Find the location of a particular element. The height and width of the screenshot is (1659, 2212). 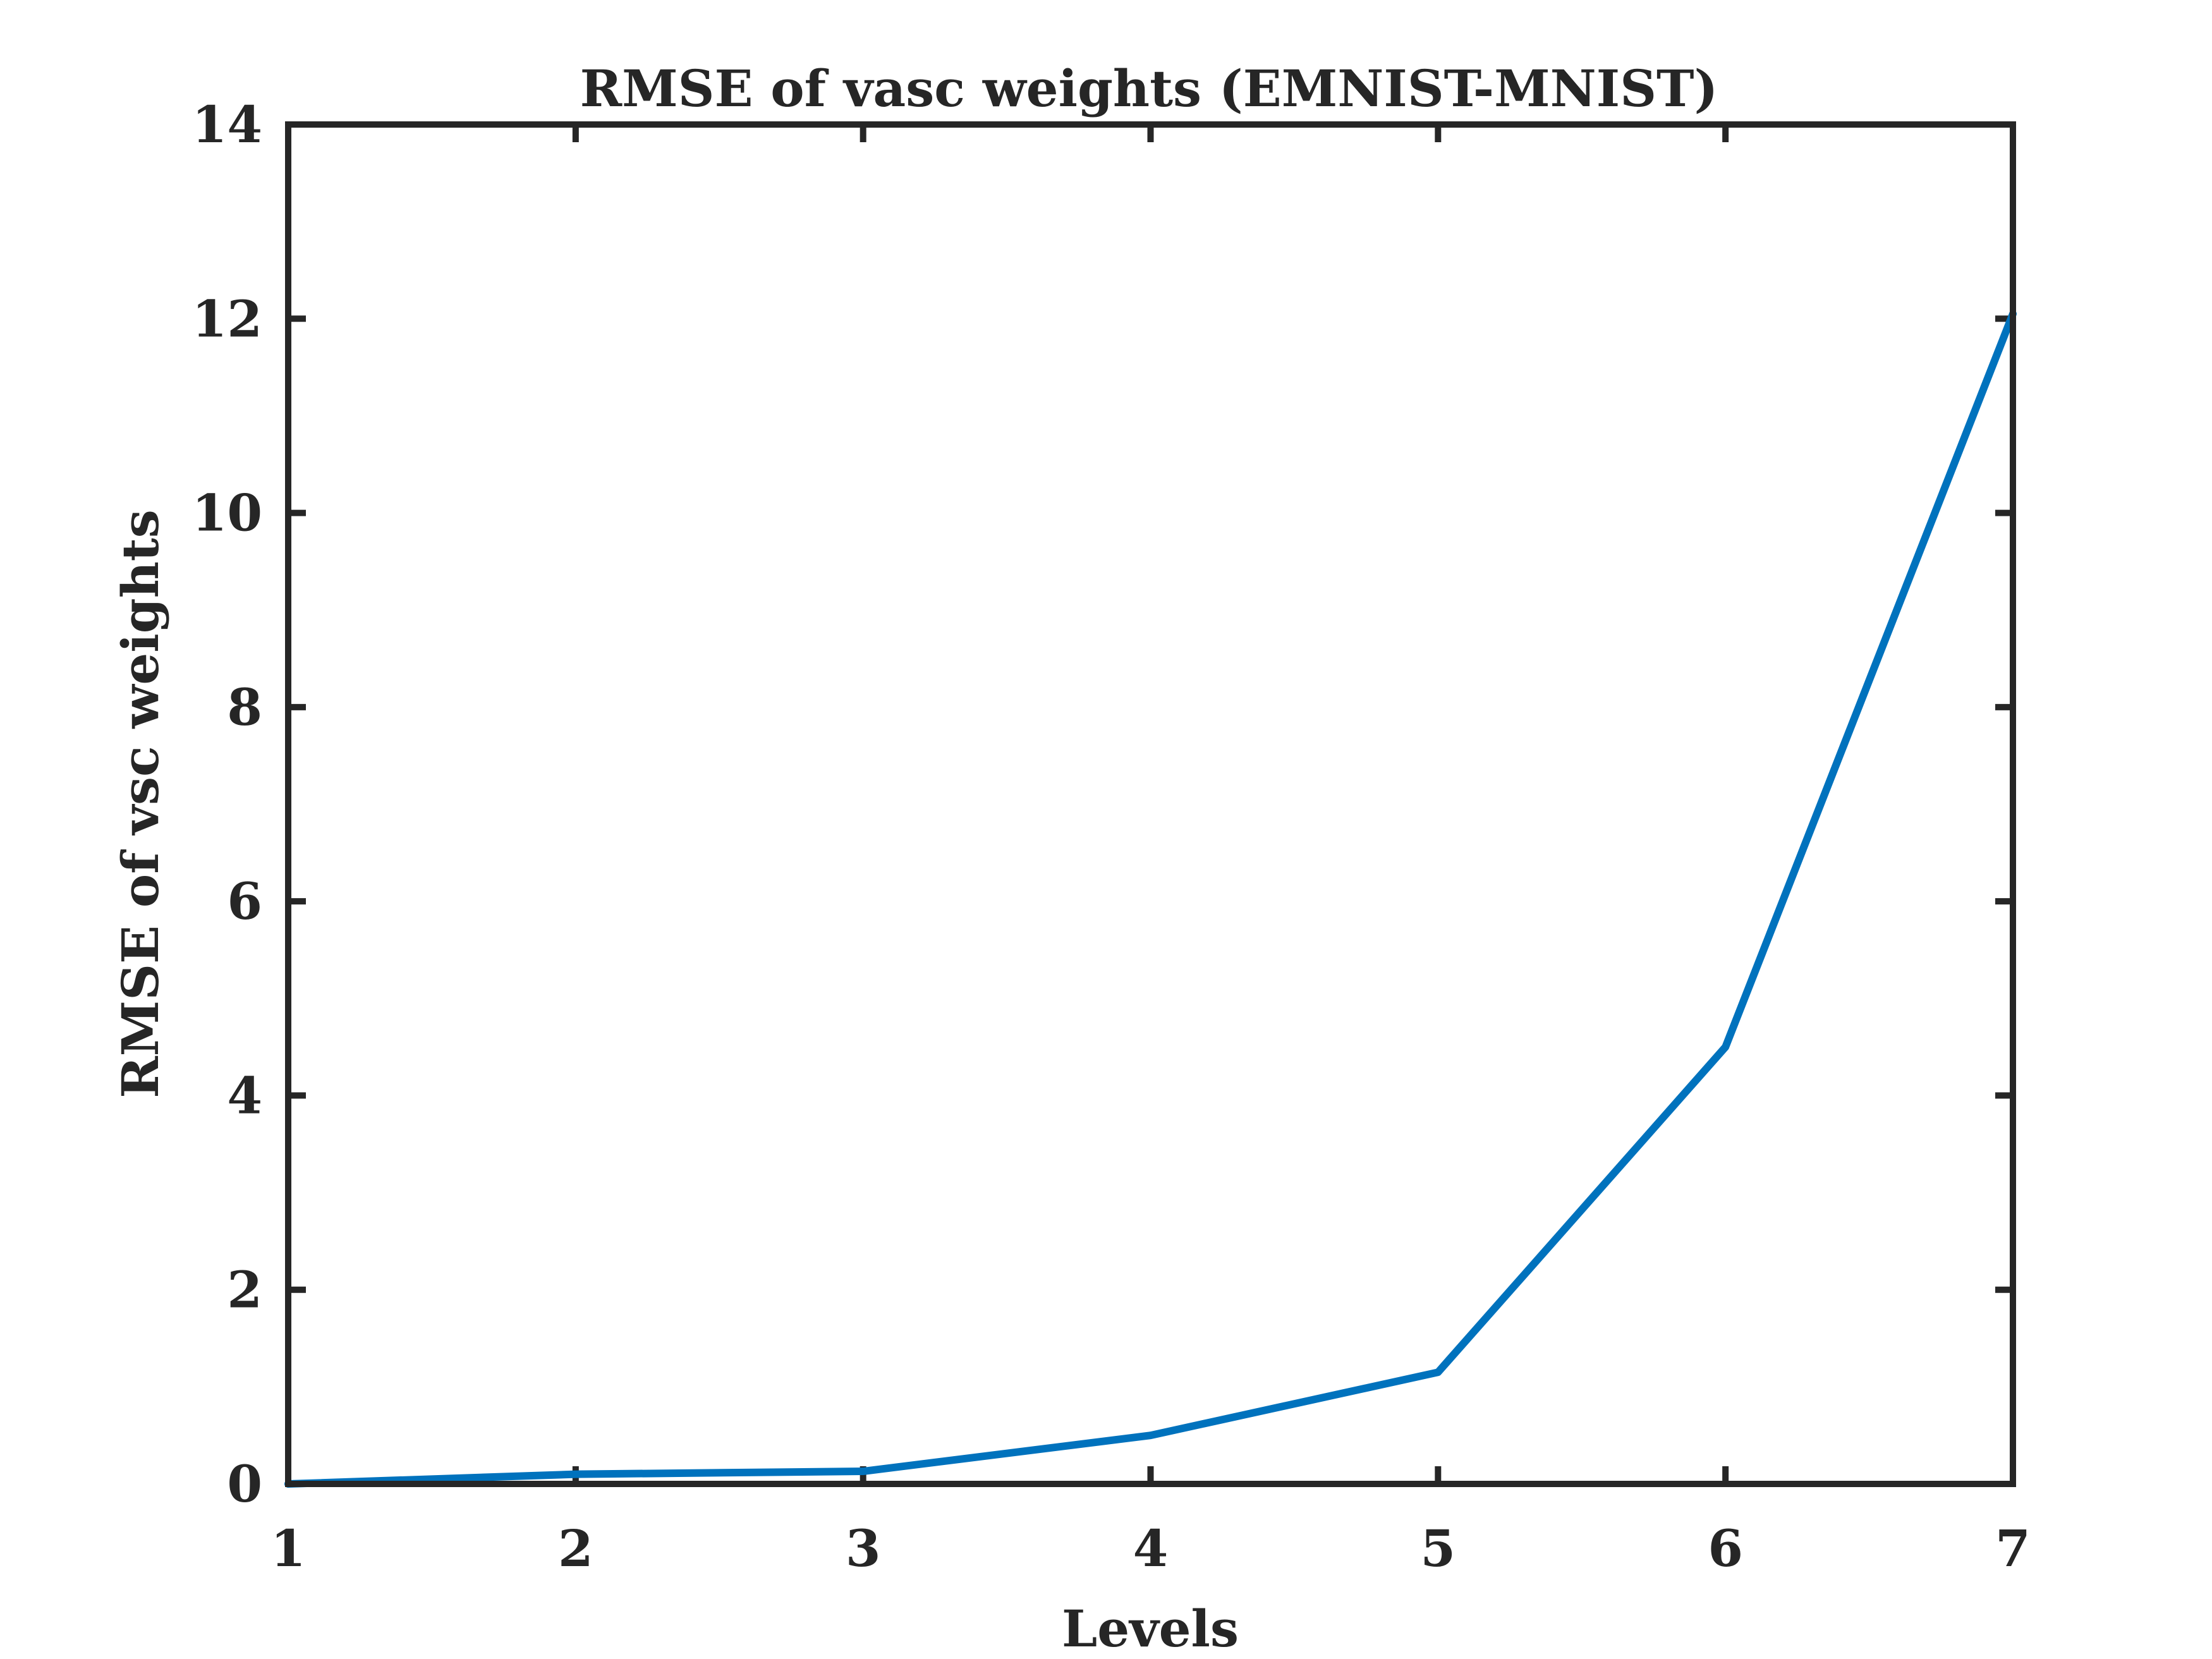

y-tick-label: 0 is located at coordinates (244, 1484).